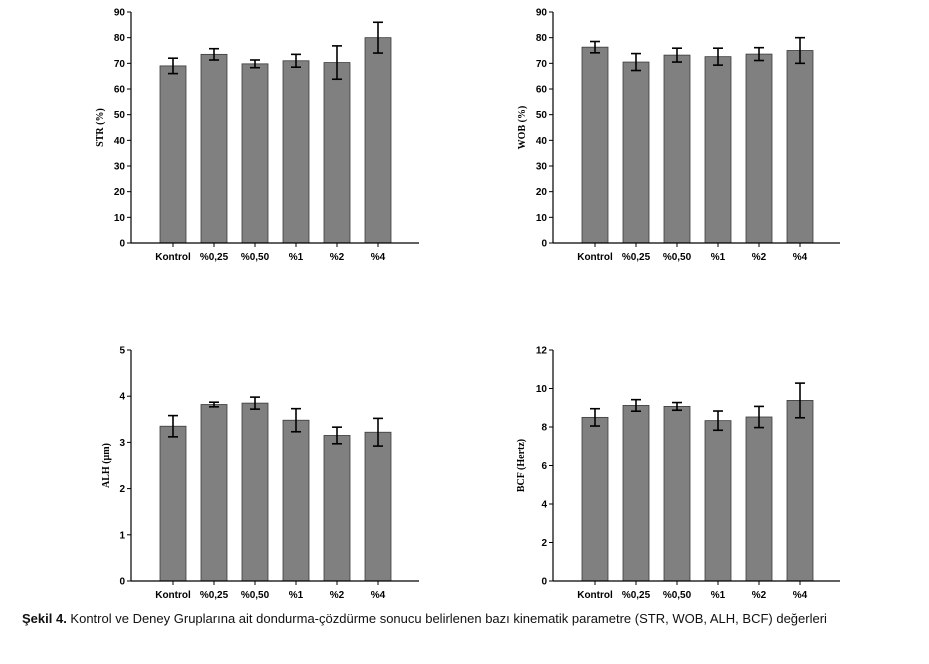 Image resolution: width=929 pixels, height=664 pixels. I want to click on y-tick-label: 8, so click(544, 428).